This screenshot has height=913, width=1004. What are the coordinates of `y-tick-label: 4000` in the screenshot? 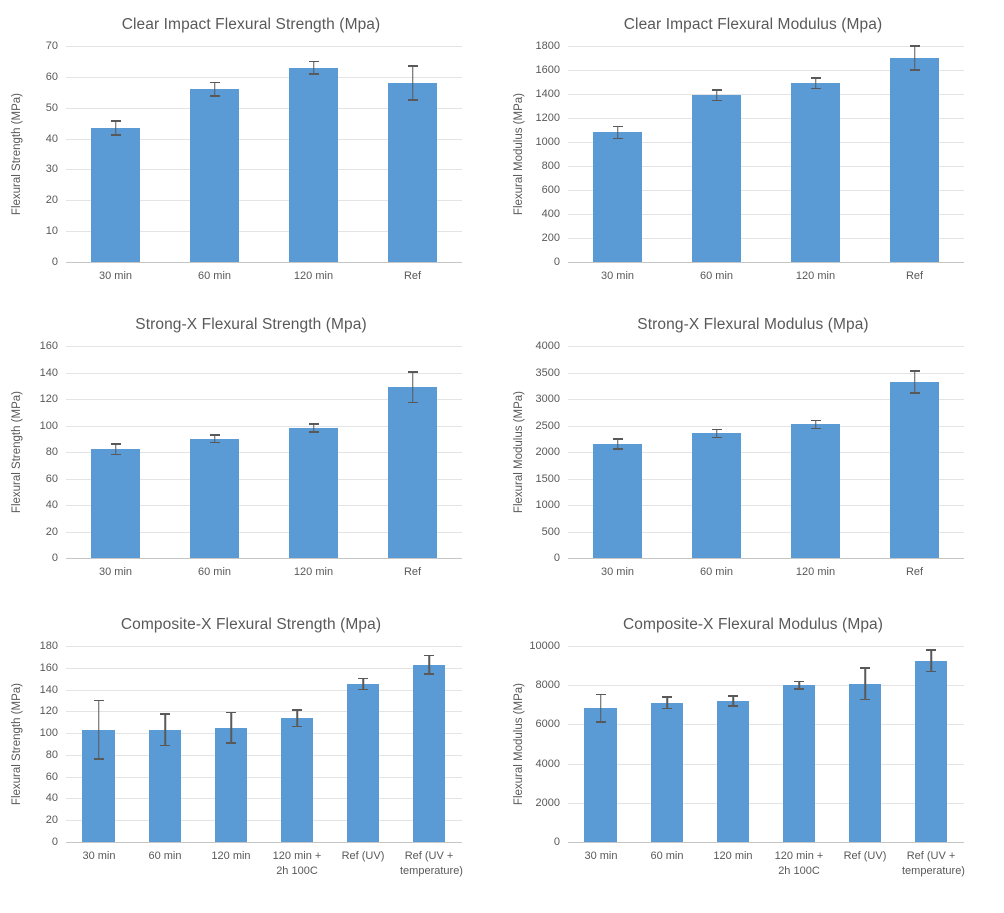 It's located at (547, 346).